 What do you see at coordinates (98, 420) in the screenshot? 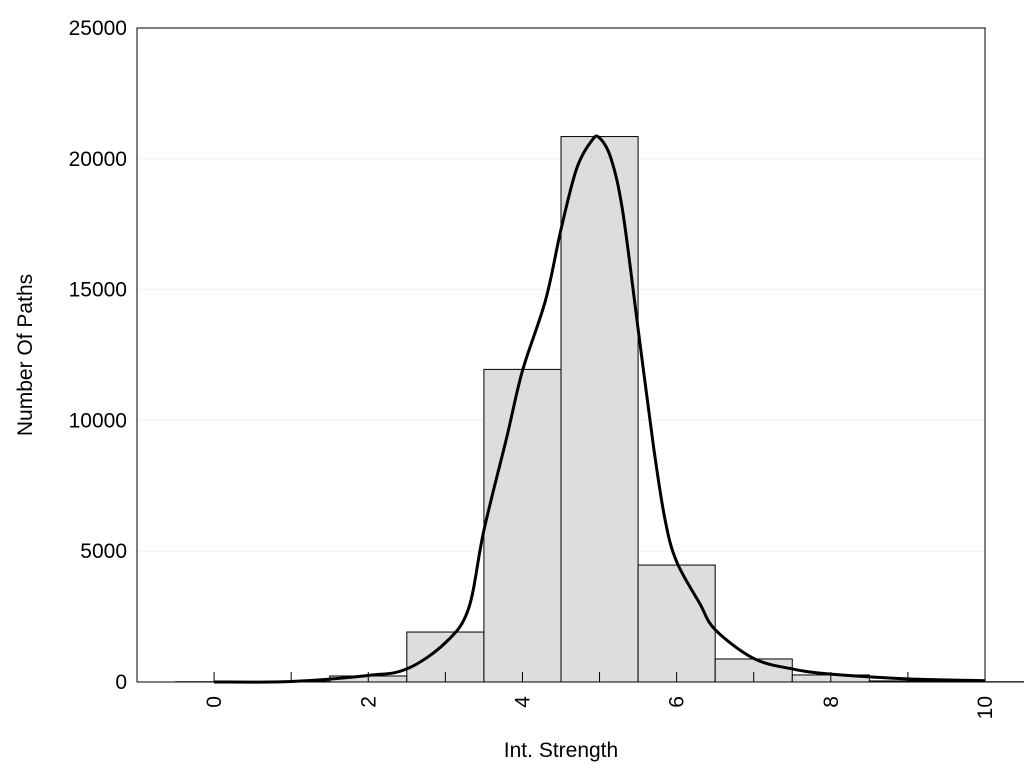
I see `y-tick-label: 10000` at bounding box center [98, 420].